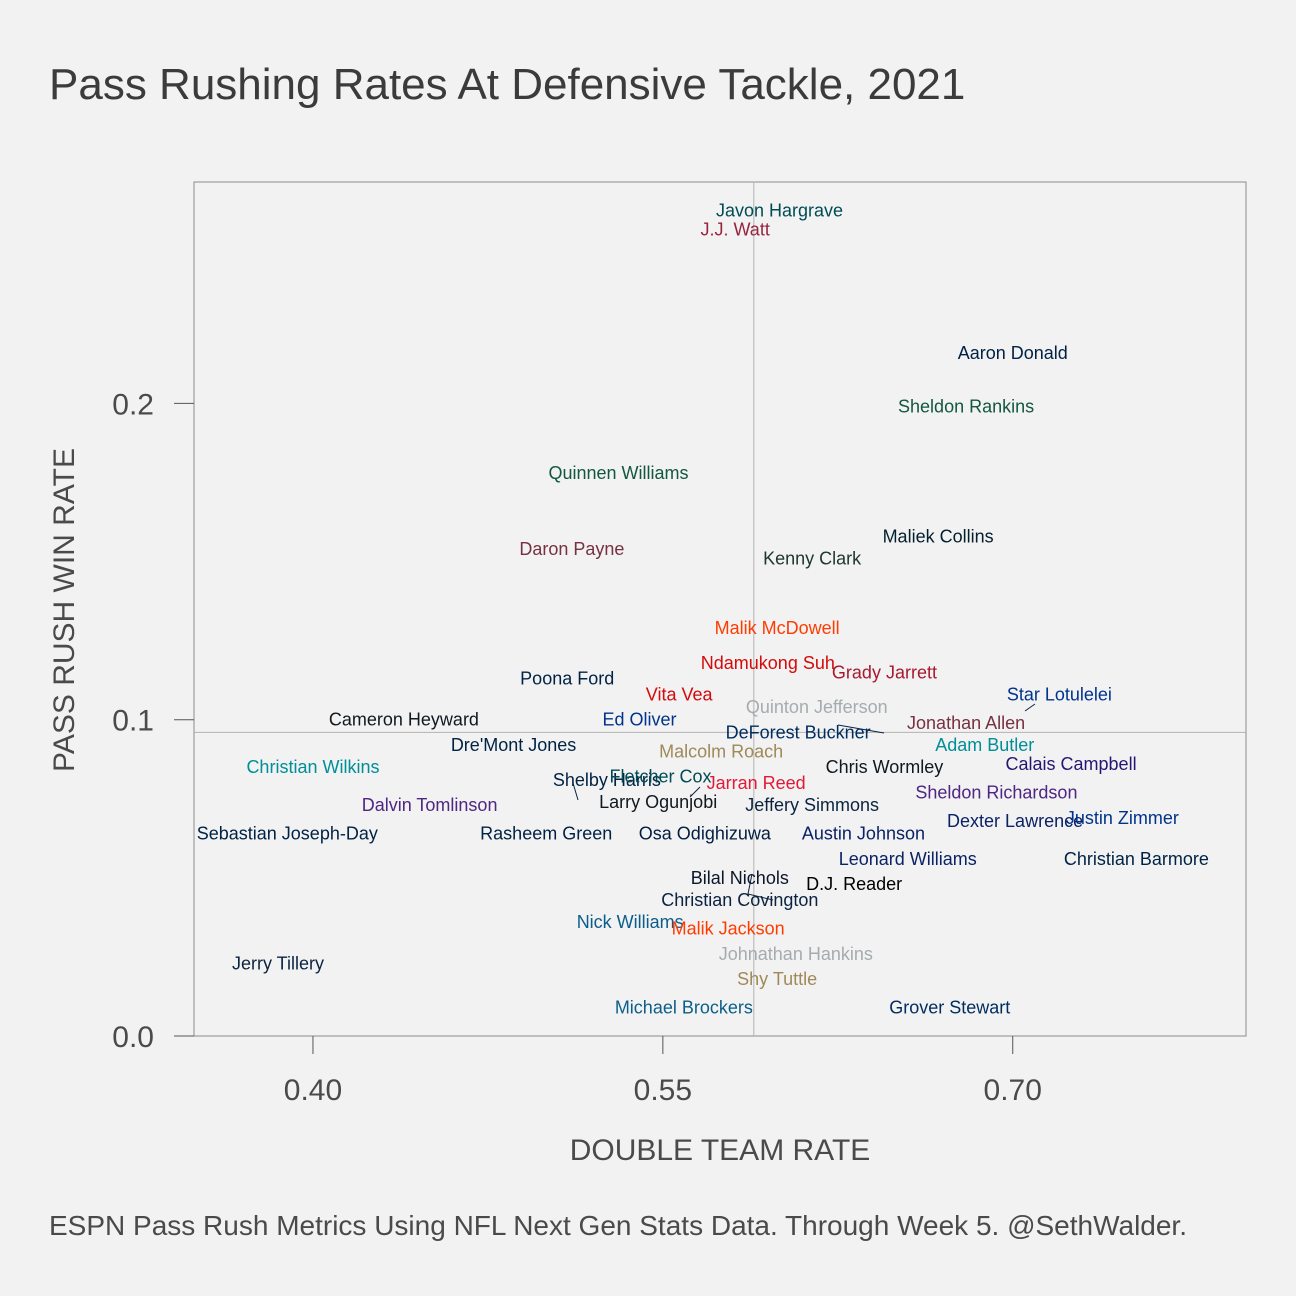 The height and width of the screenshot is (1296, 1296). I want to click on point-label: D.J. Reader, so click(854, 884).